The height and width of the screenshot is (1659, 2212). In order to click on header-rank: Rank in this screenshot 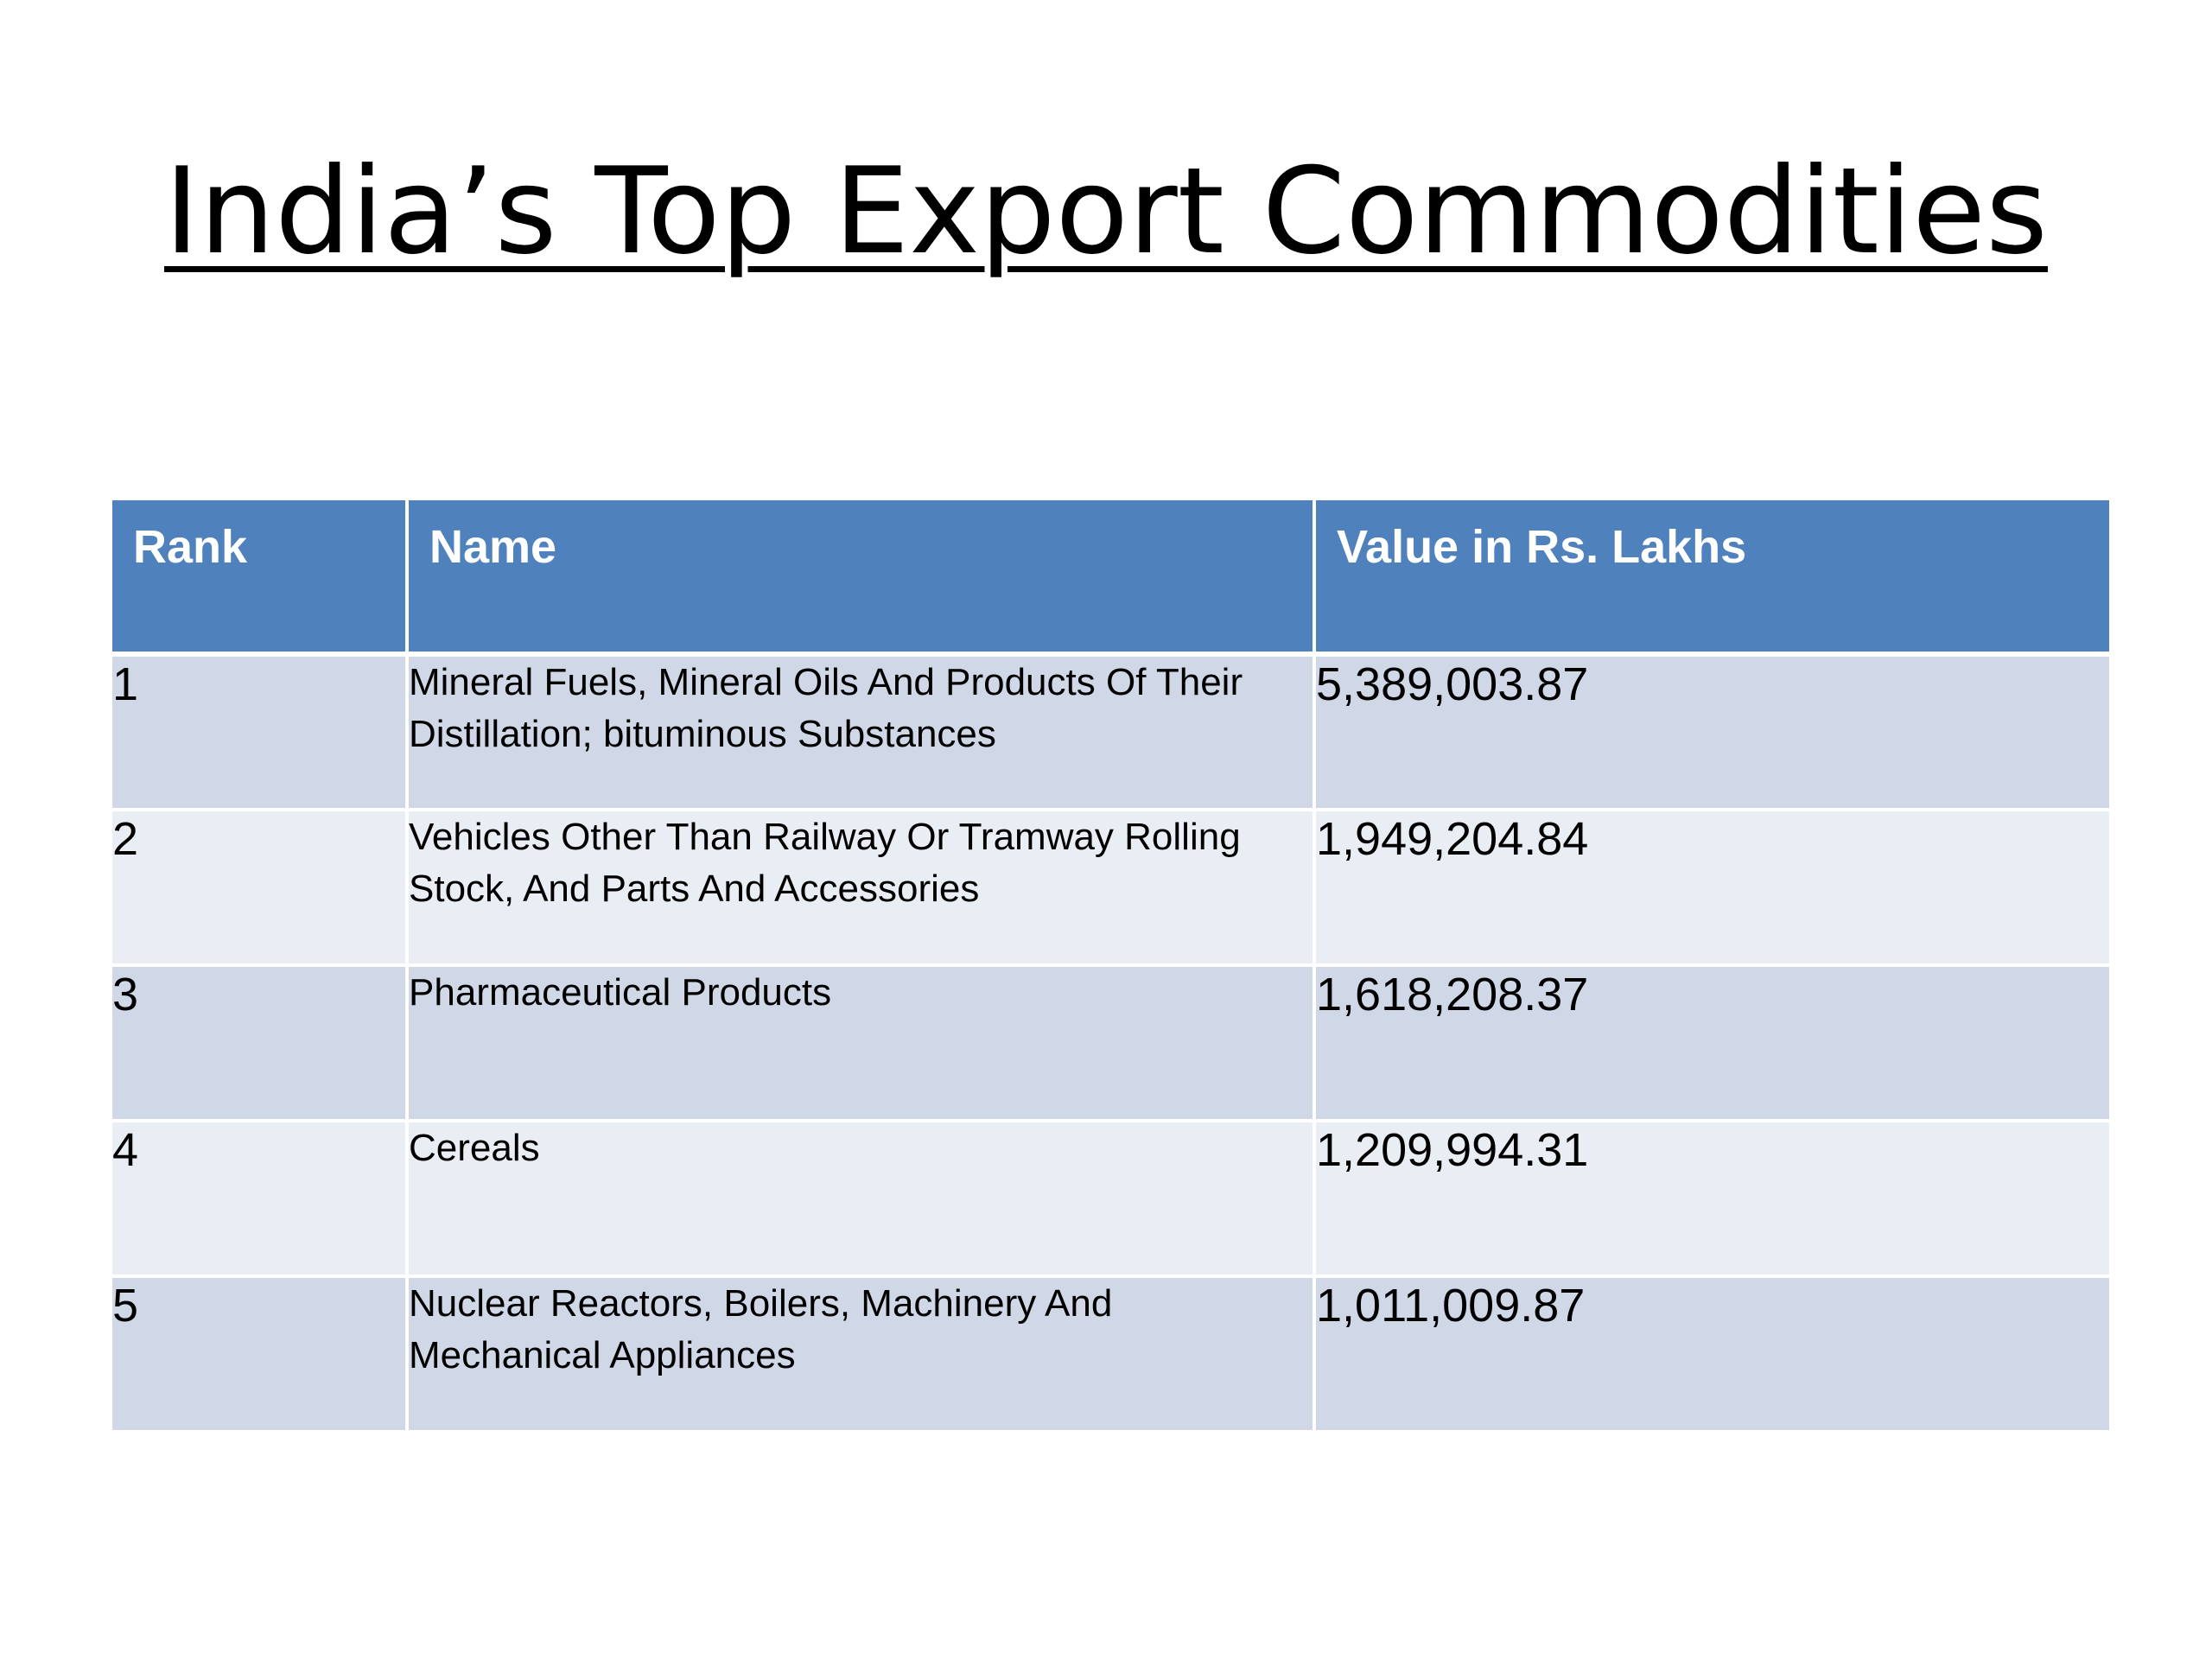, I will do `click(260, 578)`.